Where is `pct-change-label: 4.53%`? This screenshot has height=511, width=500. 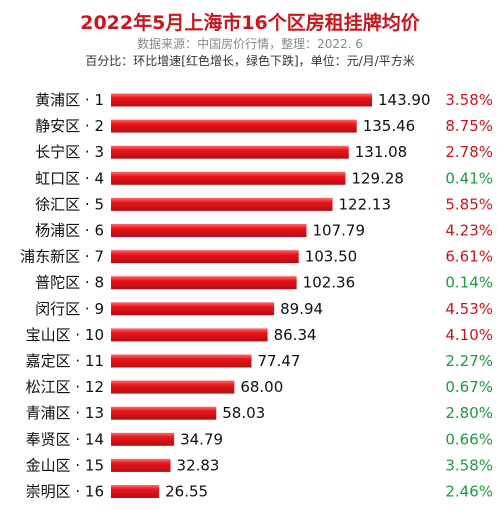 pct-change-label: 4.53% is located at coordinates (469, 309).